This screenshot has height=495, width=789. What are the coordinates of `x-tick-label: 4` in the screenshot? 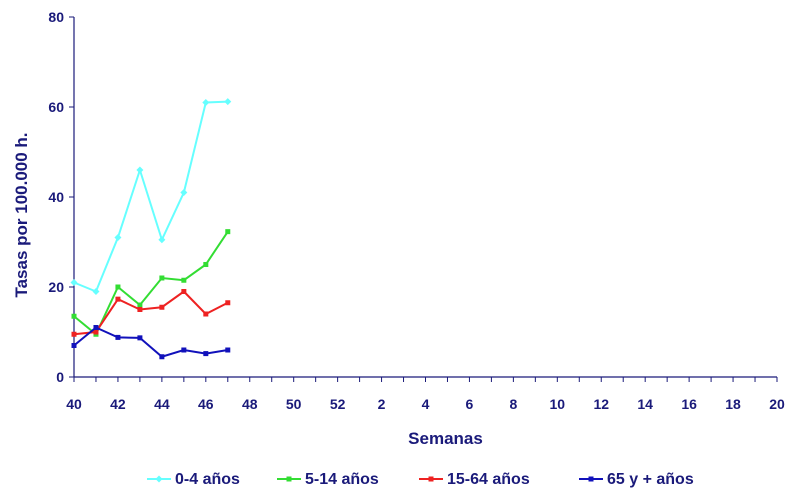 It's located at (426, 404).